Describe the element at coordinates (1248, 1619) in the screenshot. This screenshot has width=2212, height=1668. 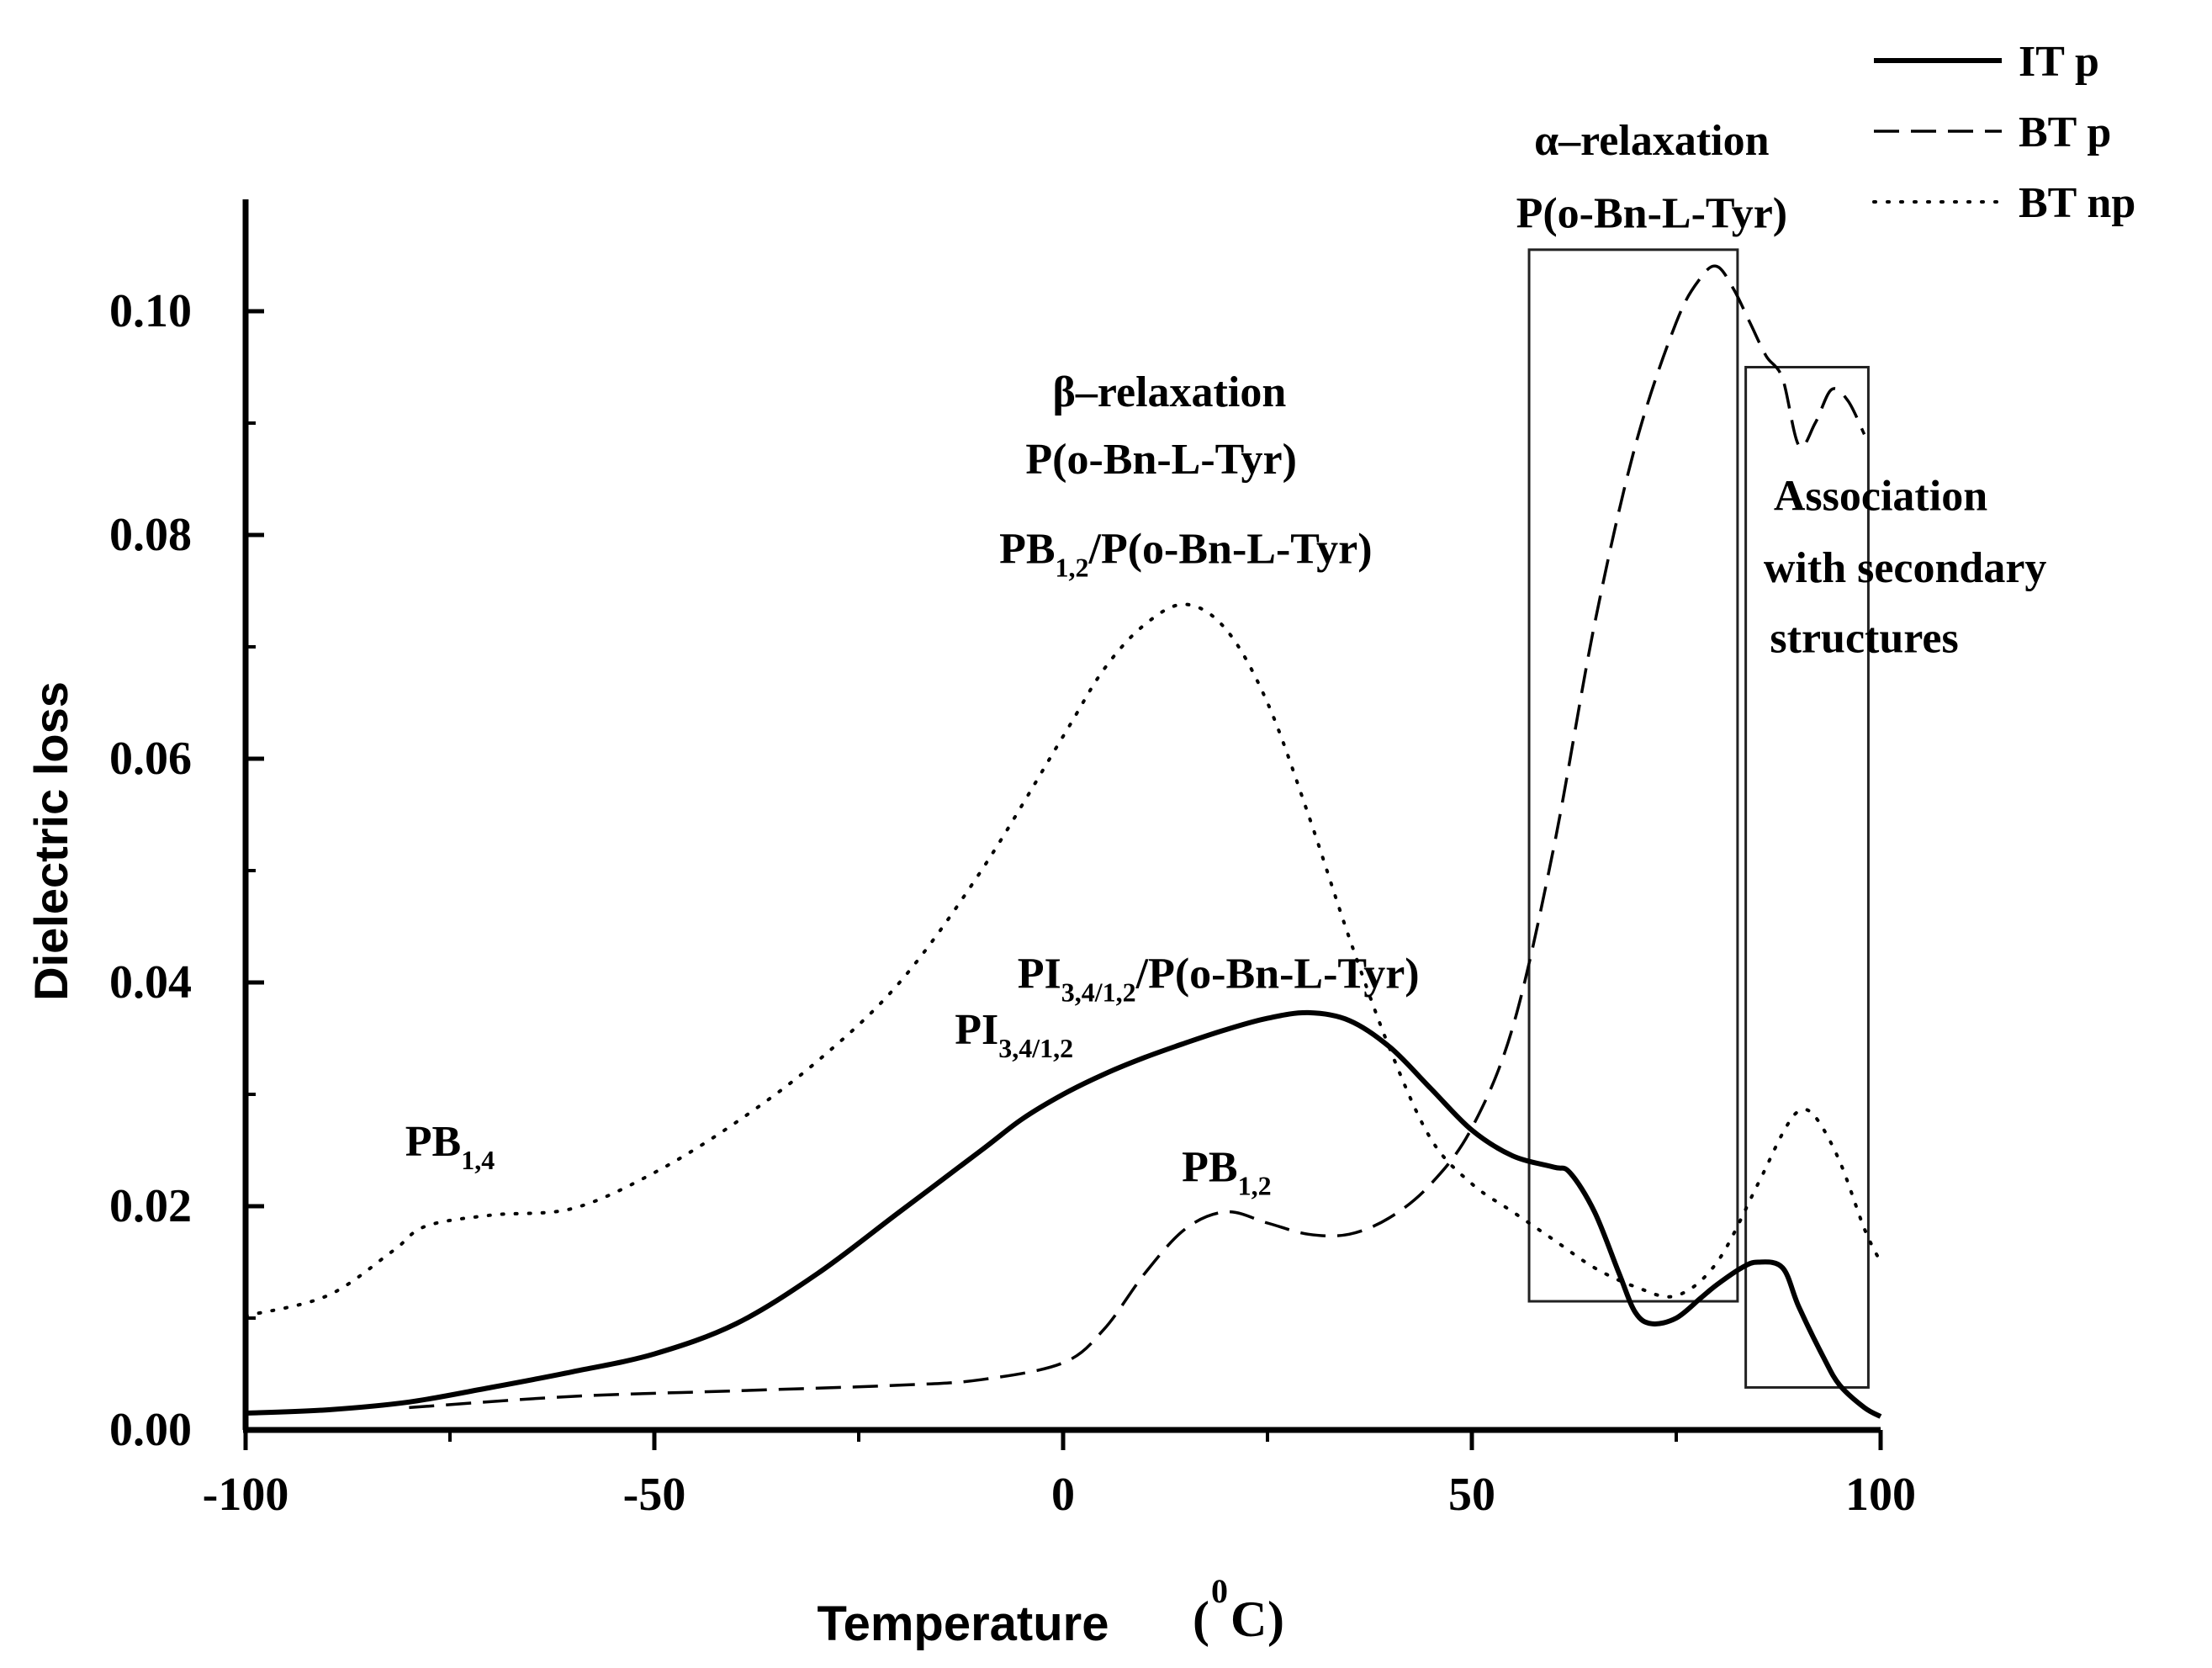
I see `x-axis-unit-base: C` at that location.